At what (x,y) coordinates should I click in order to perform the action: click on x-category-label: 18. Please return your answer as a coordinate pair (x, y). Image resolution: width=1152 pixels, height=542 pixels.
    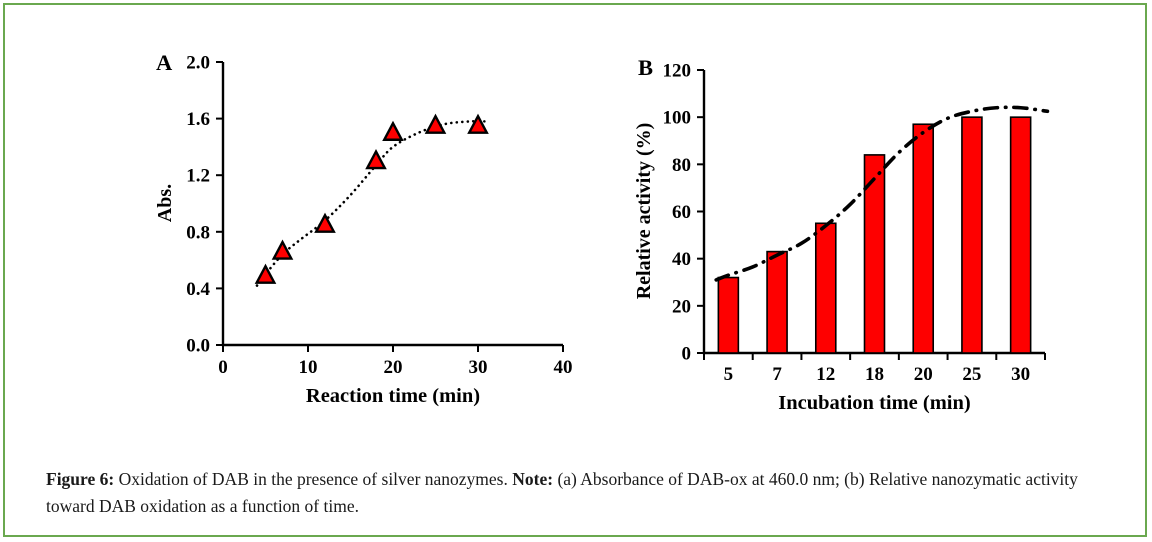
    Looking at the image, I should click on (874, 374).